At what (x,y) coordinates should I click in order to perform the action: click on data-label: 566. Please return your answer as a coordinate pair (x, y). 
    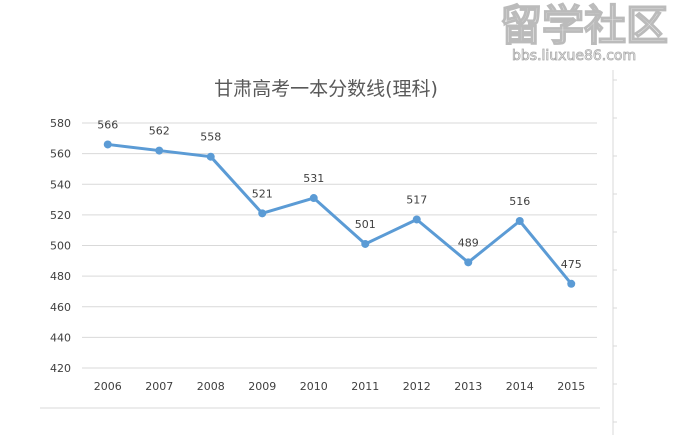
    Looking at the image, I should click on (107, 124).